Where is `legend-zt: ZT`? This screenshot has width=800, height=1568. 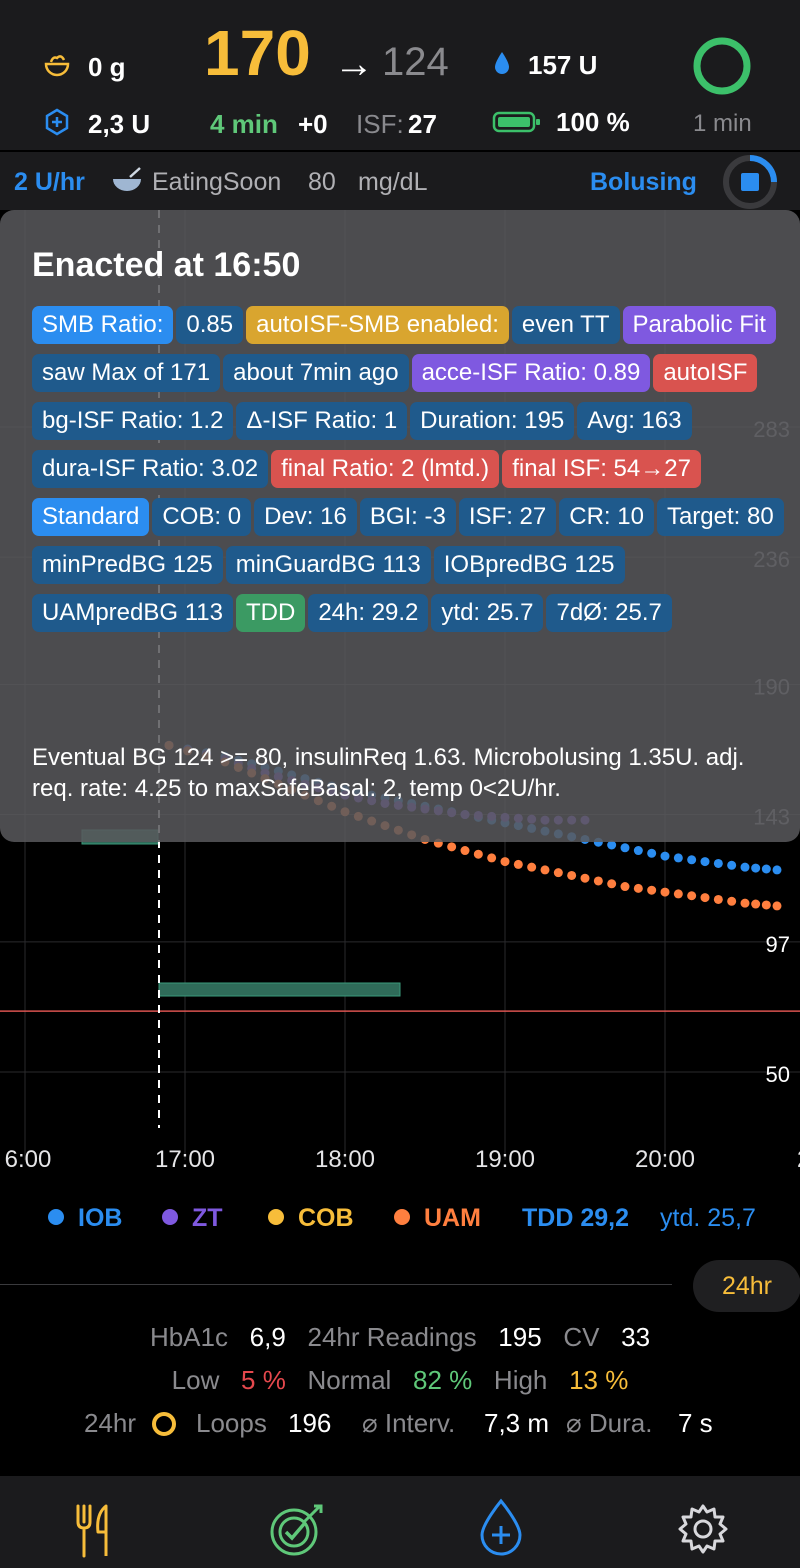
legend-zt: ZT is located at coordinates (192, 1218).